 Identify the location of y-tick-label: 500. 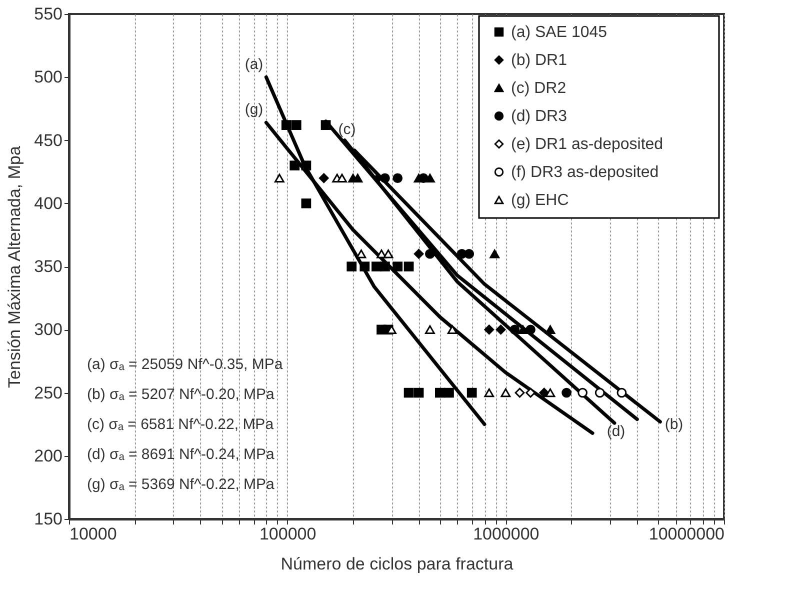
(48, 77).